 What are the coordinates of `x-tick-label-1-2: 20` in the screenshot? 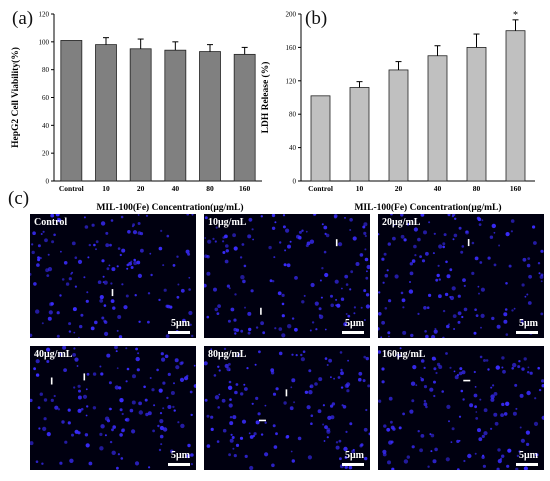 It's located at (399, 188).